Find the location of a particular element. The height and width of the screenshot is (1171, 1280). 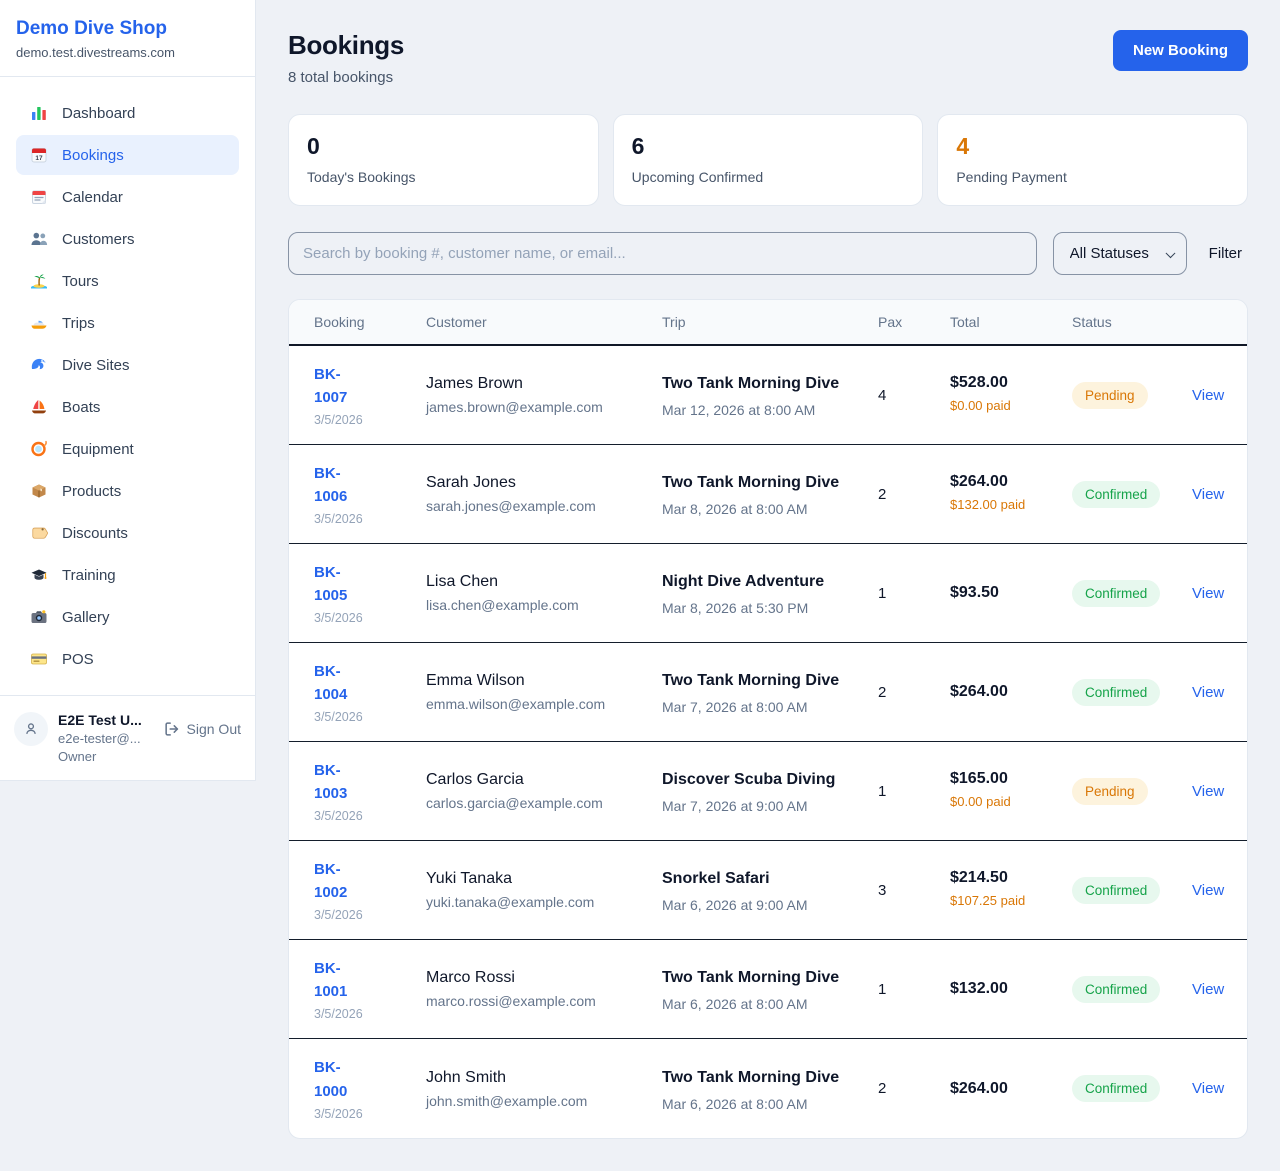

sidebar-item-gallery: Gallery is located at coordinates (127, 617).